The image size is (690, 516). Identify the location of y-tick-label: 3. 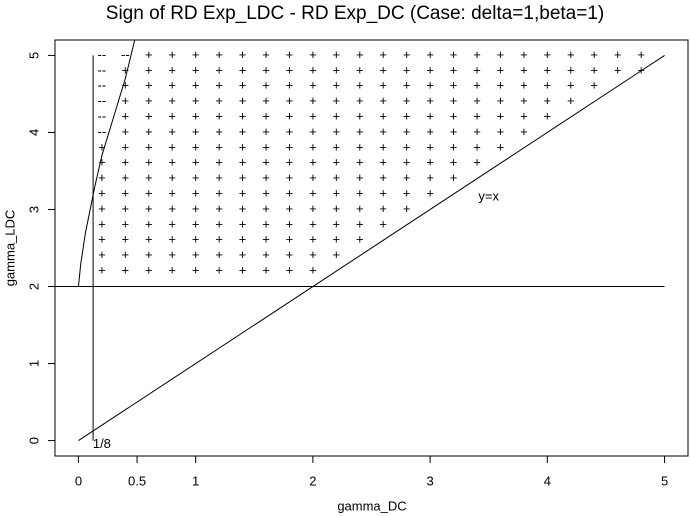
(33, 209).